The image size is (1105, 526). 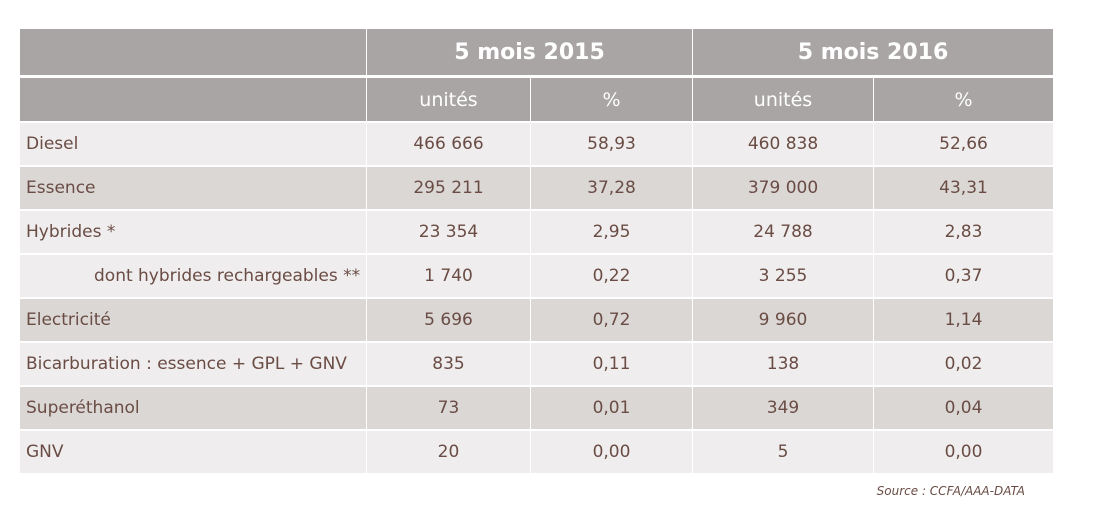 I want to click on table-cell: 5, so click(x=783, y=452).